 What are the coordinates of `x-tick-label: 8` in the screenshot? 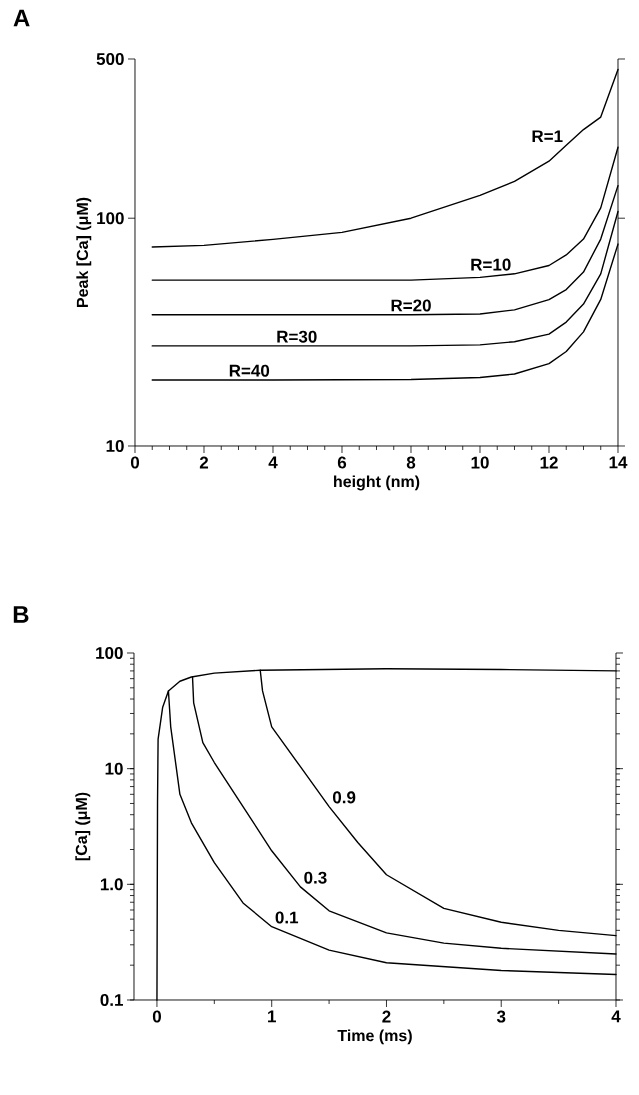 It's located at (411, 462).